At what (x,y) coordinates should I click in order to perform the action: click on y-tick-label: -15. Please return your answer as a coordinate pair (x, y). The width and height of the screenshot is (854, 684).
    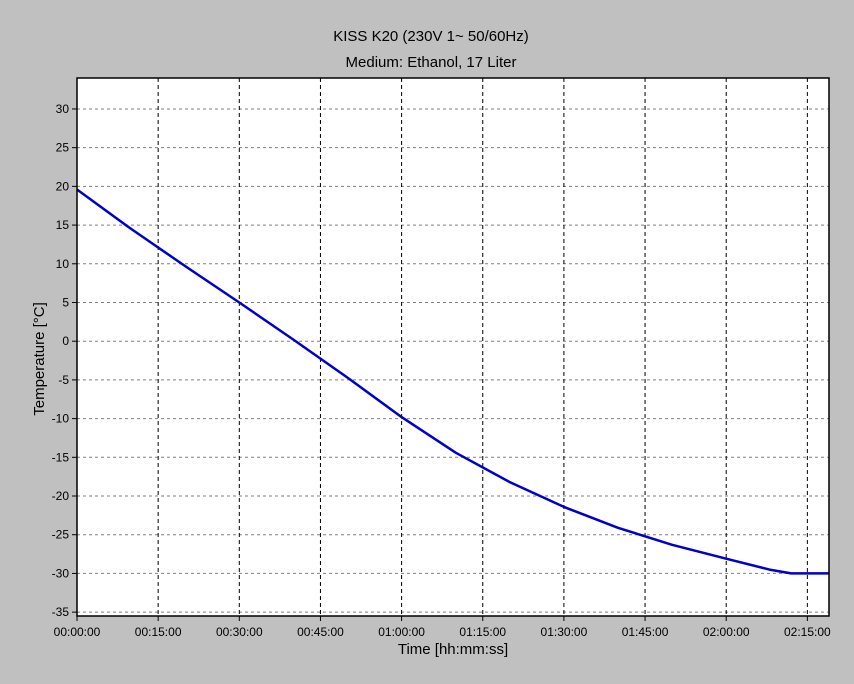
    Looking at the image, I should click on (61, 457).